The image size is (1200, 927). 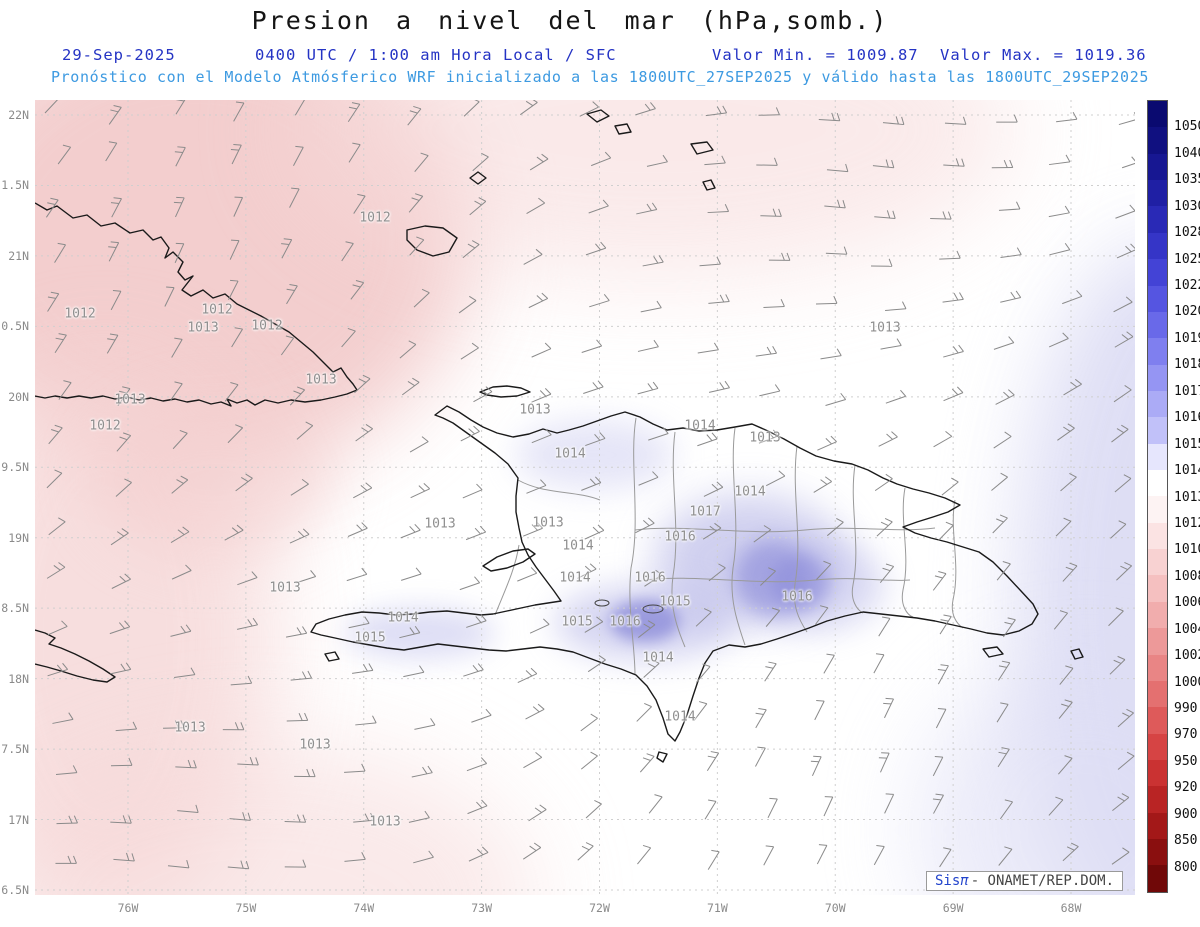 I want to click on lat-tick-label: 6.5N, so click(x=15, y=889).